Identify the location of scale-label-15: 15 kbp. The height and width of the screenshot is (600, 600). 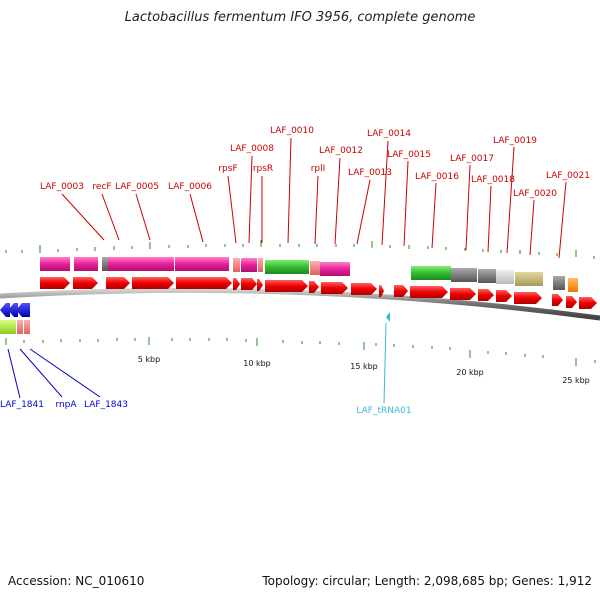
(364, 366).